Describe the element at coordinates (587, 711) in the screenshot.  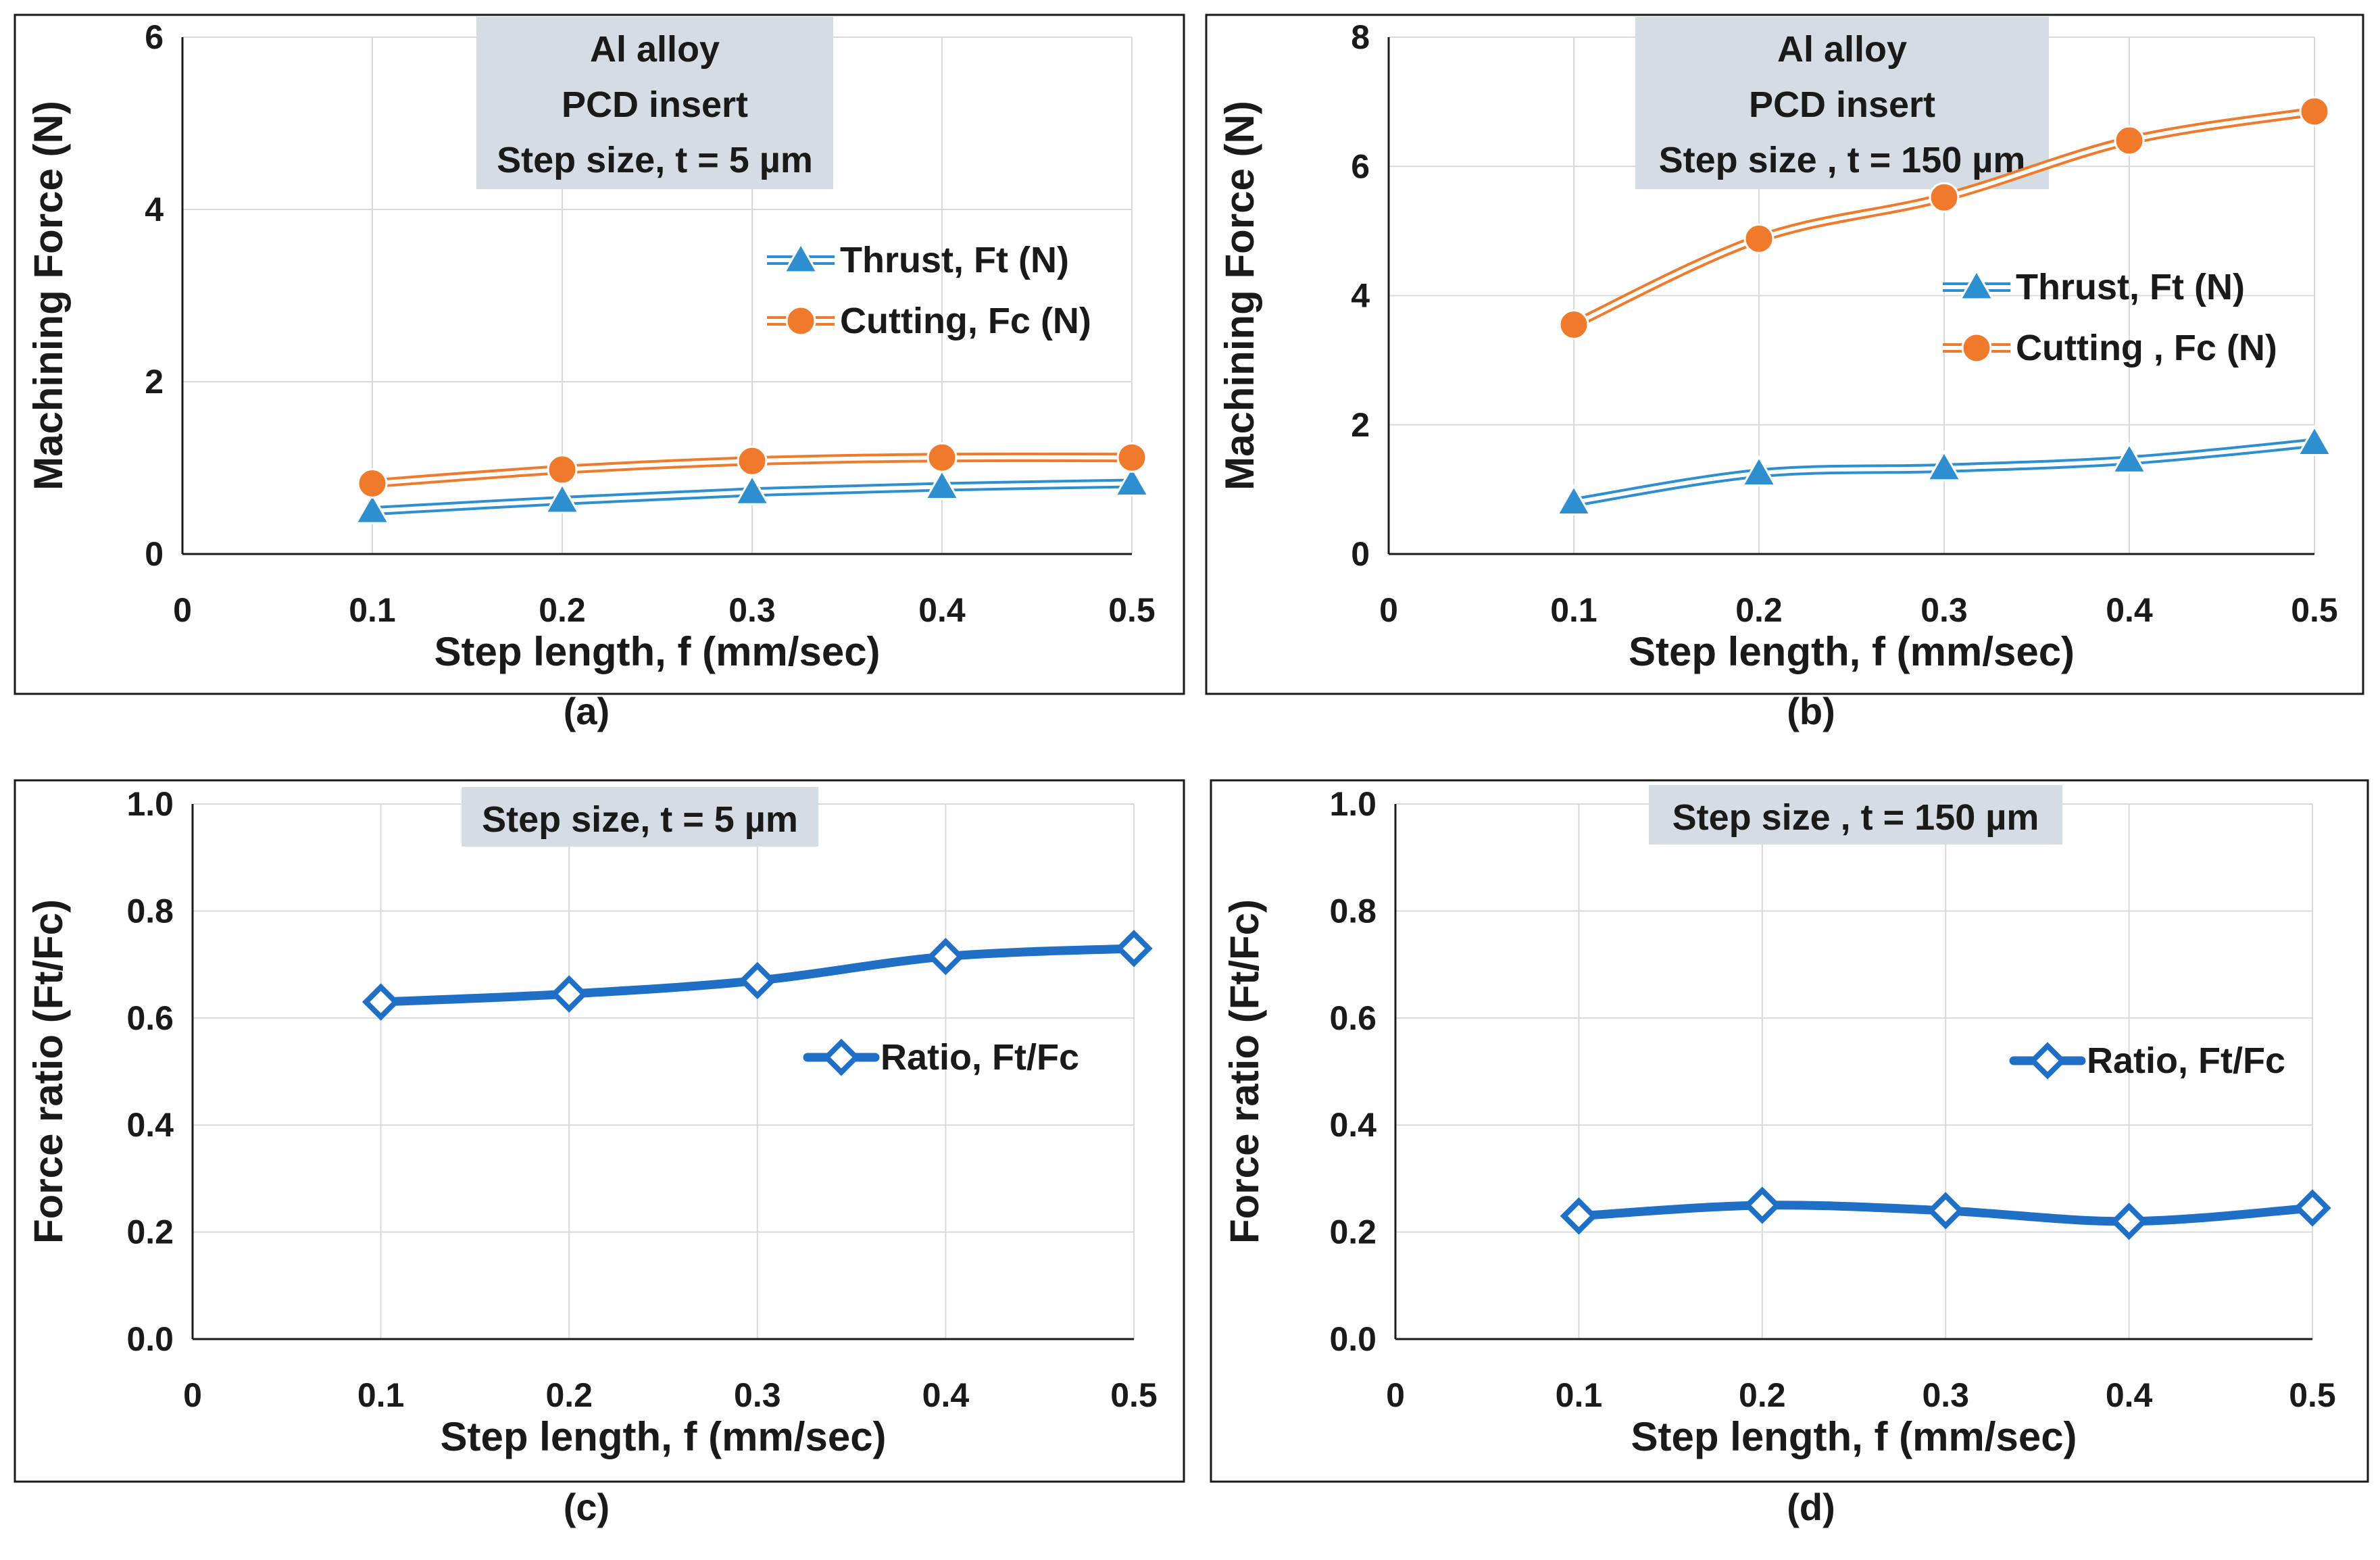
I see `panel-caption: (a)` at that location.